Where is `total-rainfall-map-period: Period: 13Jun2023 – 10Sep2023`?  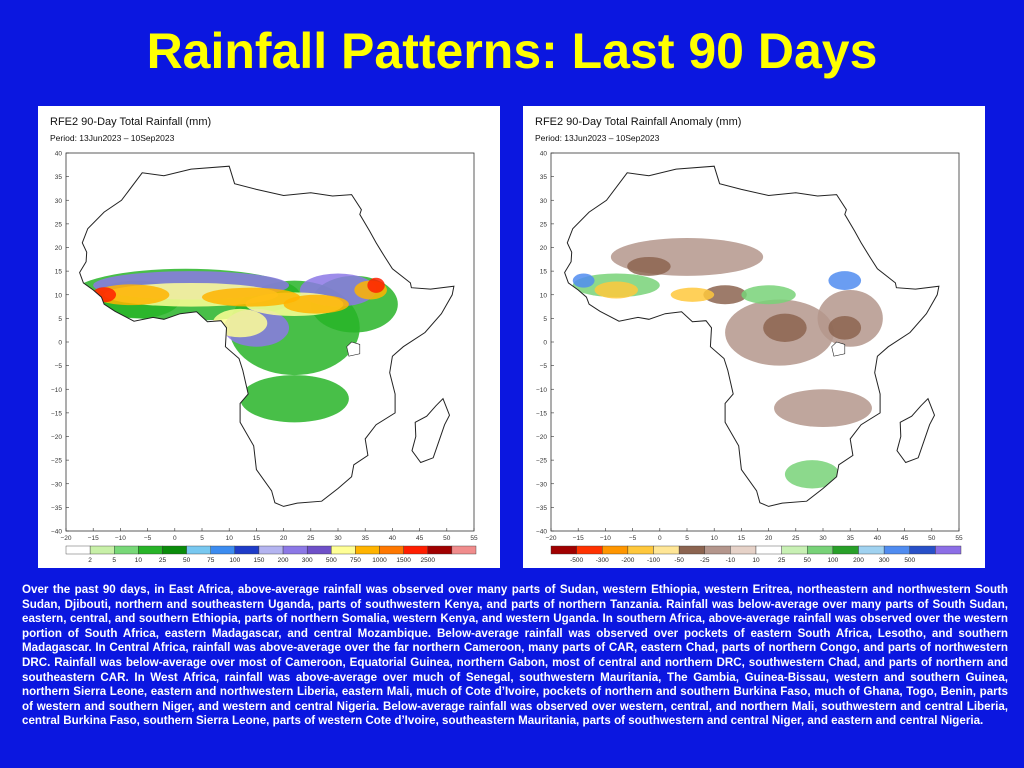
total-rainfall-map-period: Period: 13Jun2023 – 10Sep2023 is located at coordinates (112, 138).